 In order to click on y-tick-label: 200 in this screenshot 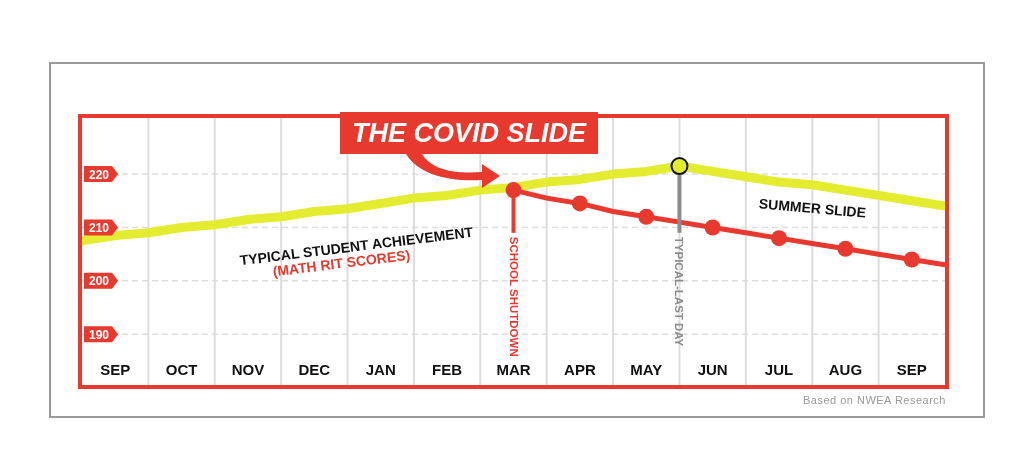, I will do `click(99, 281)`.